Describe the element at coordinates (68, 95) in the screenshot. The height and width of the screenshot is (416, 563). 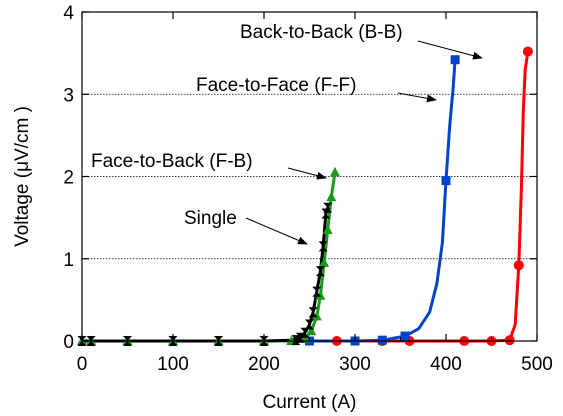
I see `y-tick-label-3: 3` at that location.